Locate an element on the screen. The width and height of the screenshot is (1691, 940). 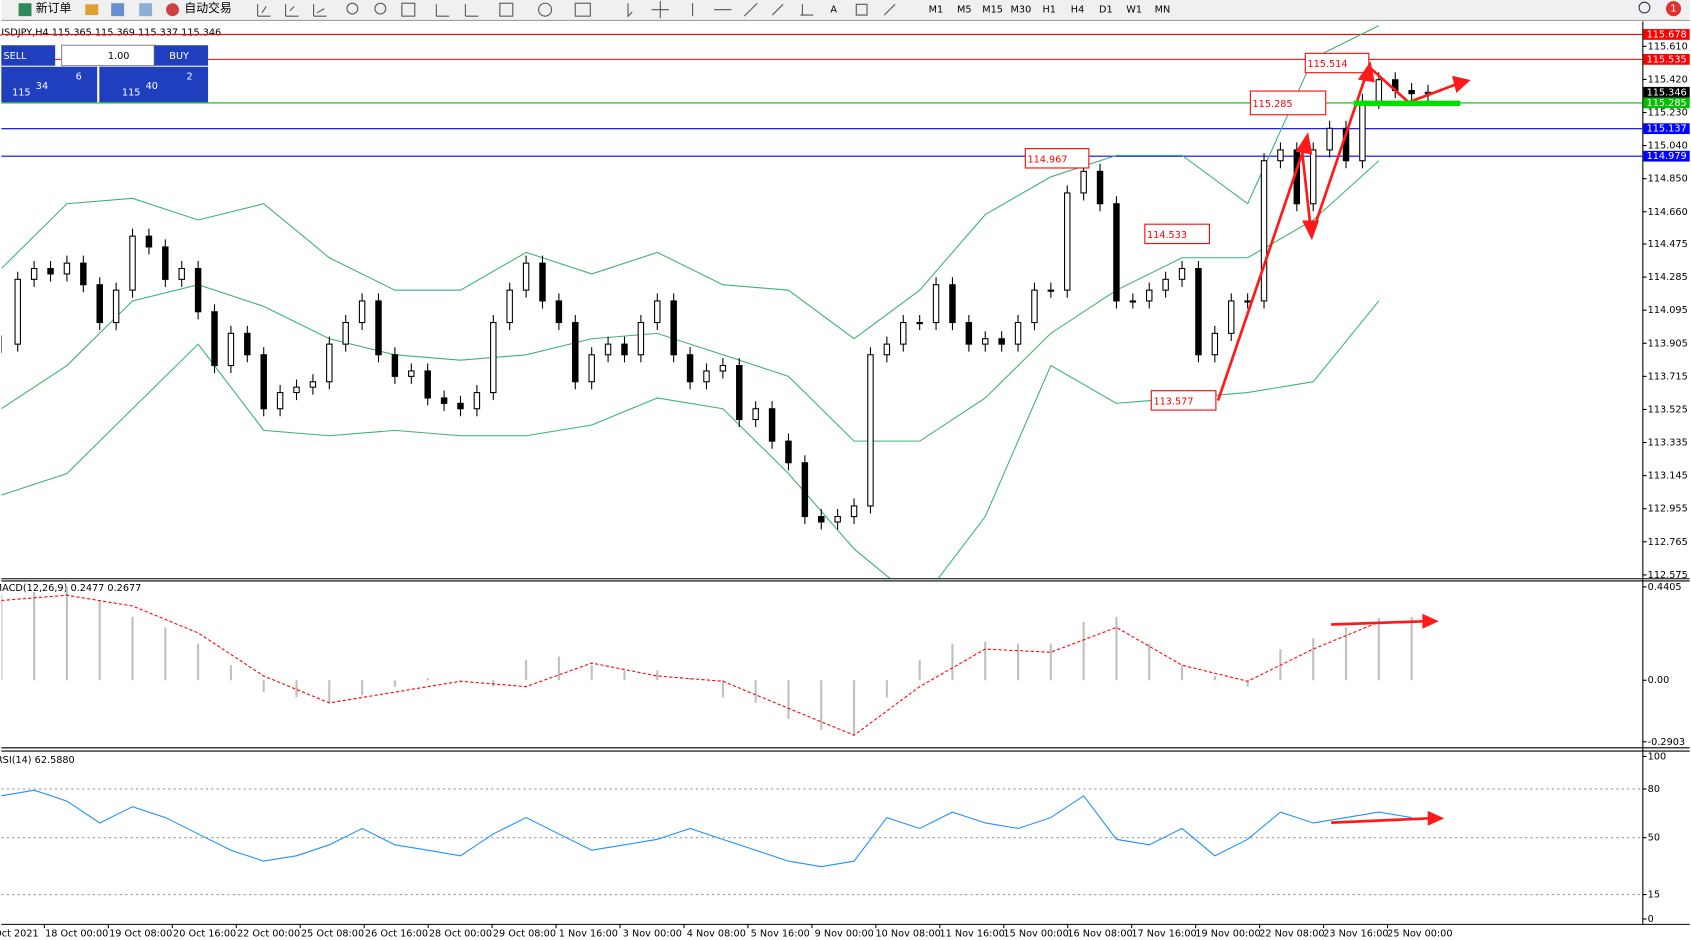
alert-count: 1 is located at coordinates (1673, 9).